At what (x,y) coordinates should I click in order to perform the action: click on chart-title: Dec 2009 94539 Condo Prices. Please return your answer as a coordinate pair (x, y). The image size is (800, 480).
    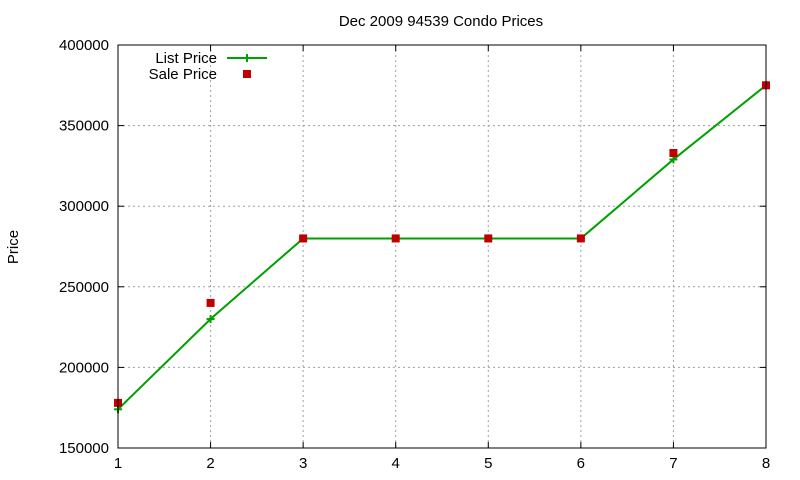
    Looking at the image, I should click on (441, 21).